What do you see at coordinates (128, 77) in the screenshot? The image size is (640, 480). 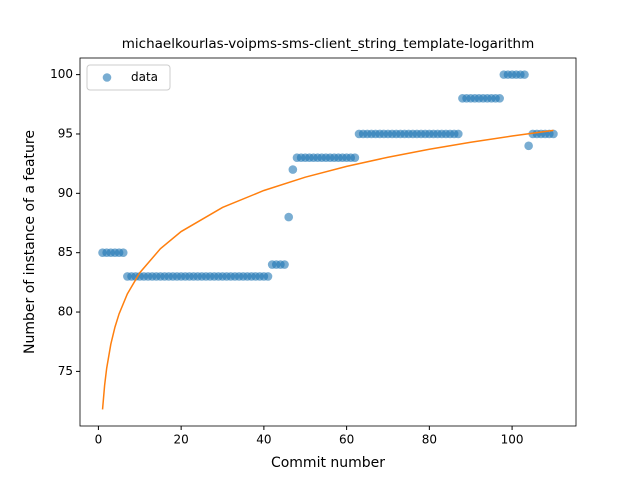 I see `legend-box` at bounding box center [128, 77].